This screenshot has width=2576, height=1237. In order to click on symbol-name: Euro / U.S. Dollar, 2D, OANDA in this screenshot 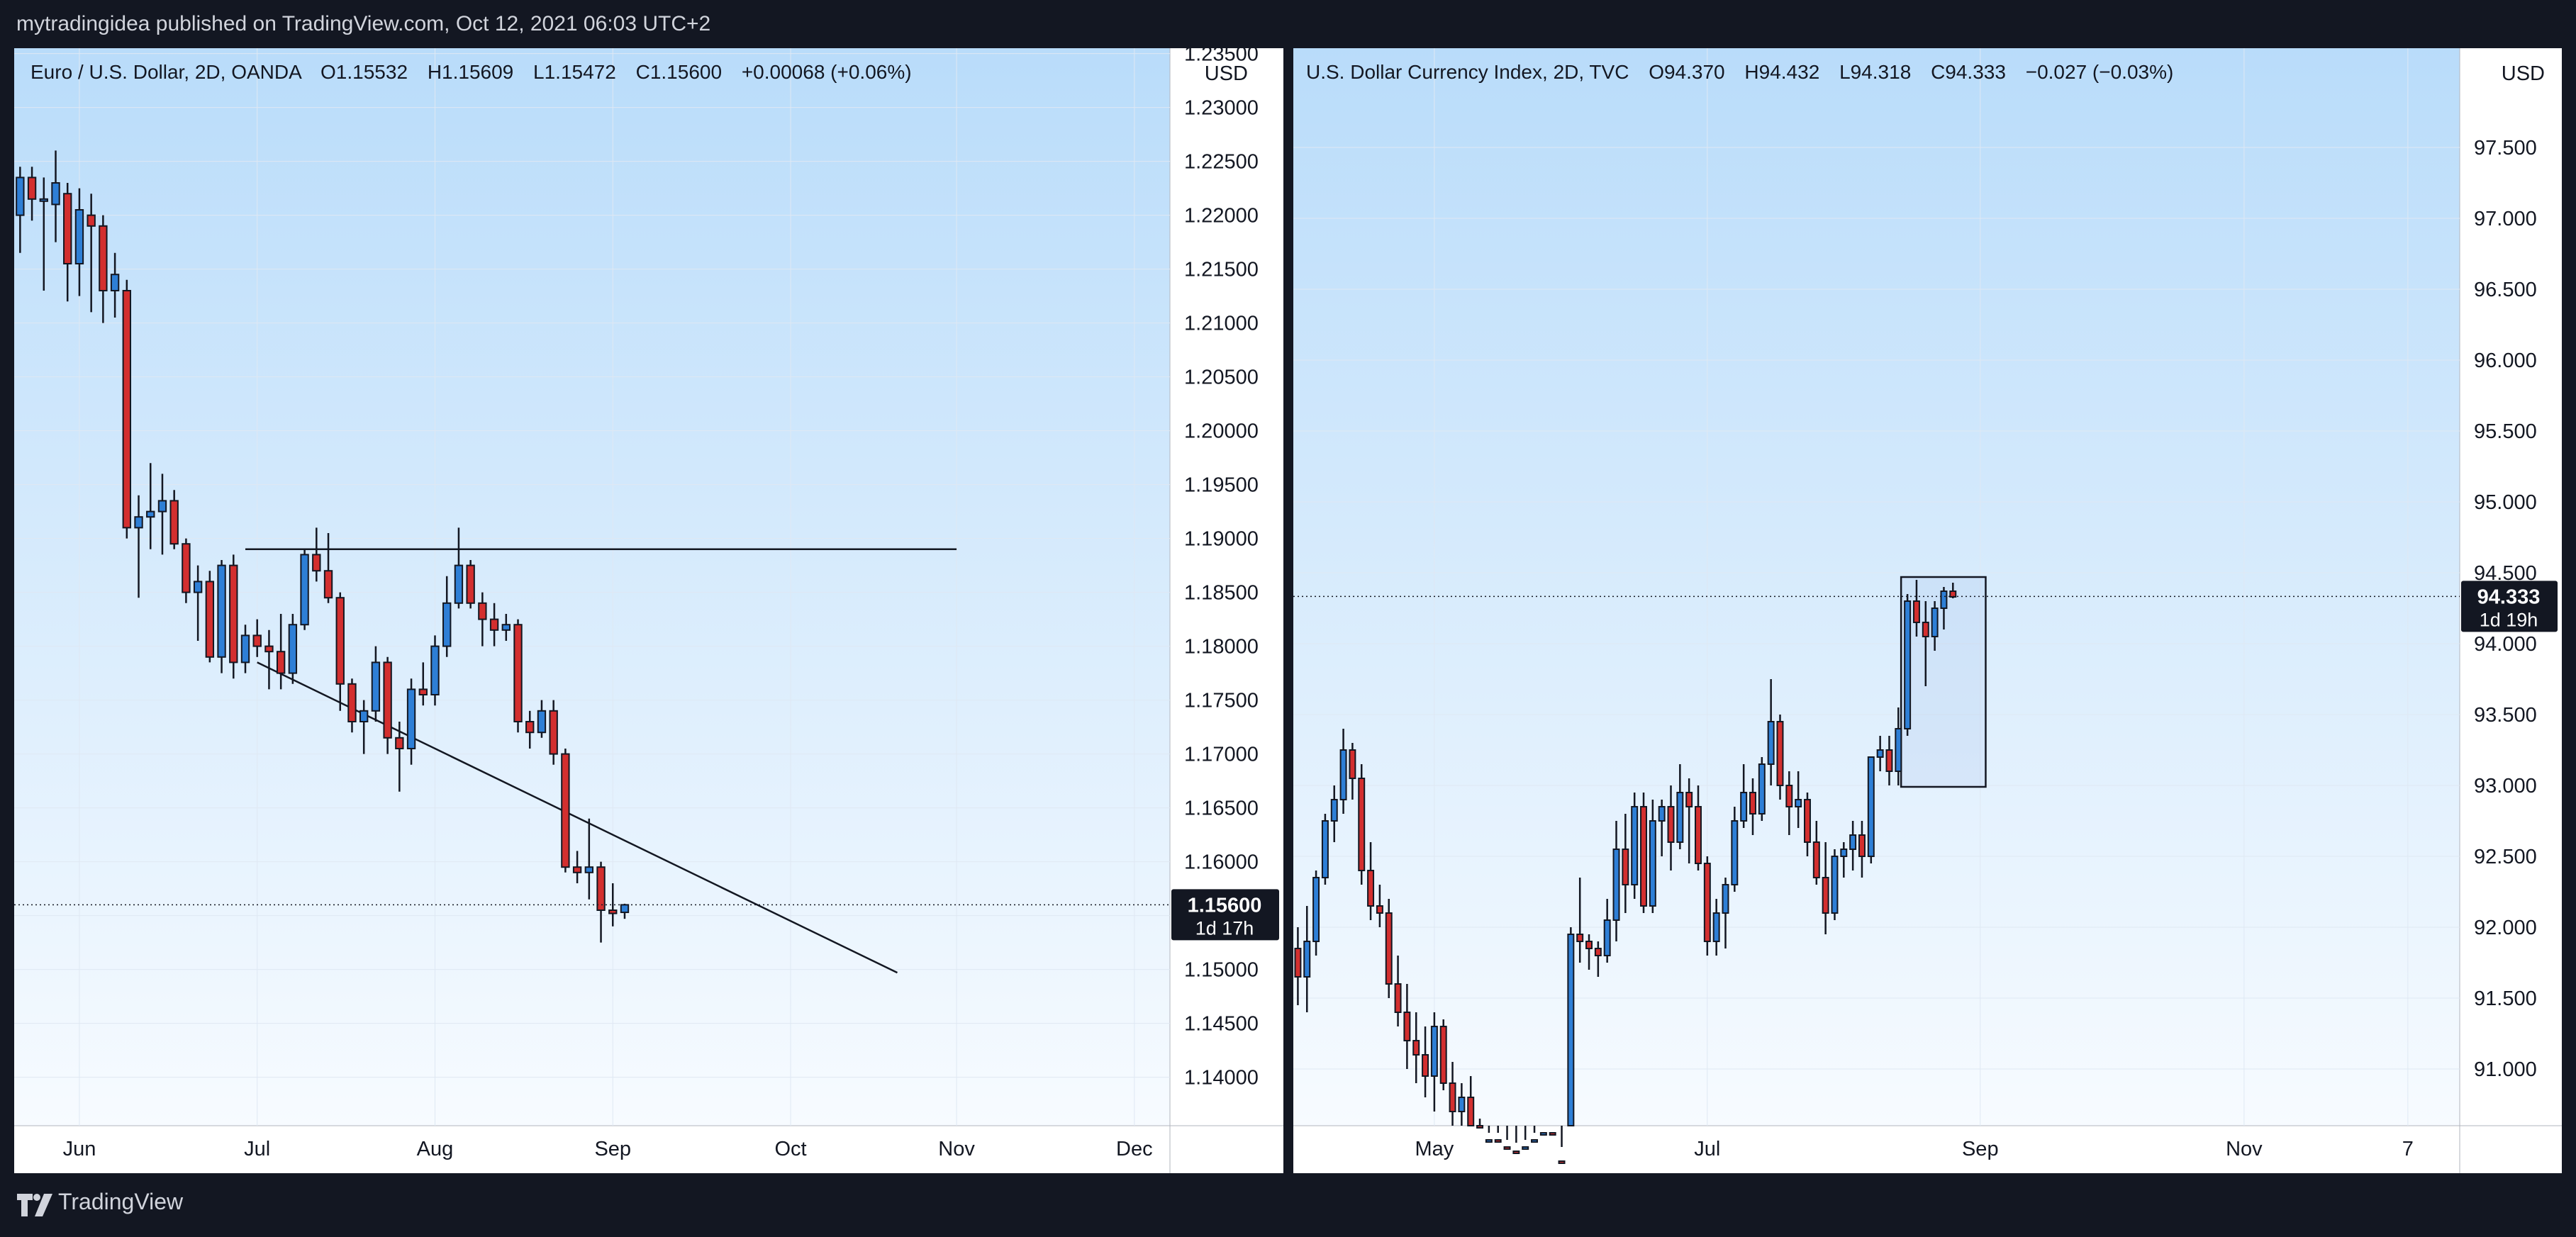, I will do `click(166, 72)`.